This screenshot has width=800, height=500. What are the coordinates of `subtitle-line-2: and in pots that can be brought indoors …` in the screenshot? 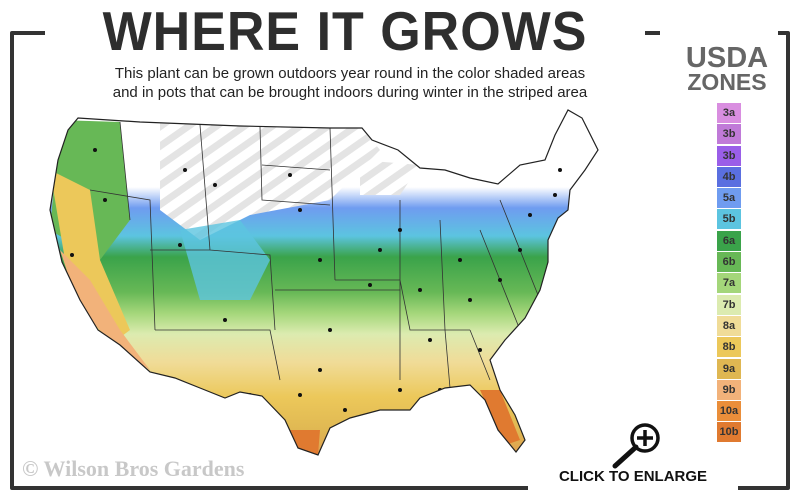 It's located at (350, 92).